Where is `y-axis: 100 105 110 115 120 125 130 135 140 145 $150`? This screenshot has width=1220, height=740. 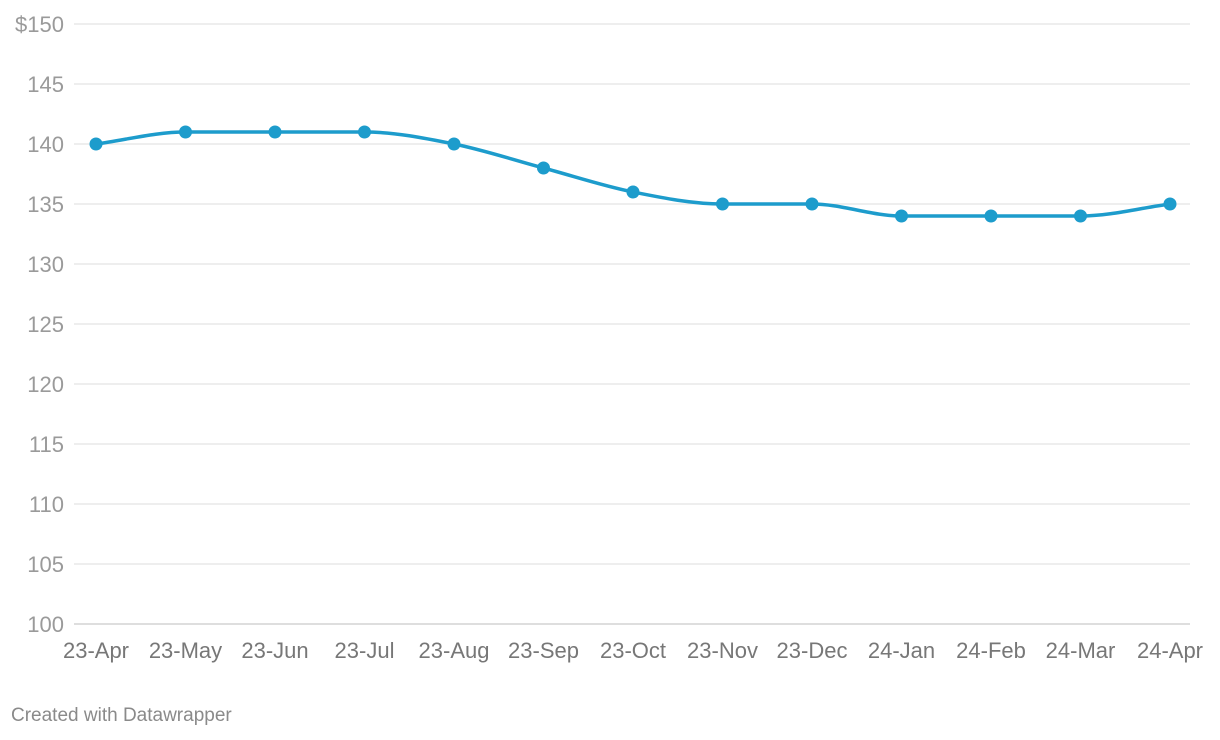
y-axis: 100 105 110 115 120 125 130 135 140 145 $150 is located at coordinates (39, 324).